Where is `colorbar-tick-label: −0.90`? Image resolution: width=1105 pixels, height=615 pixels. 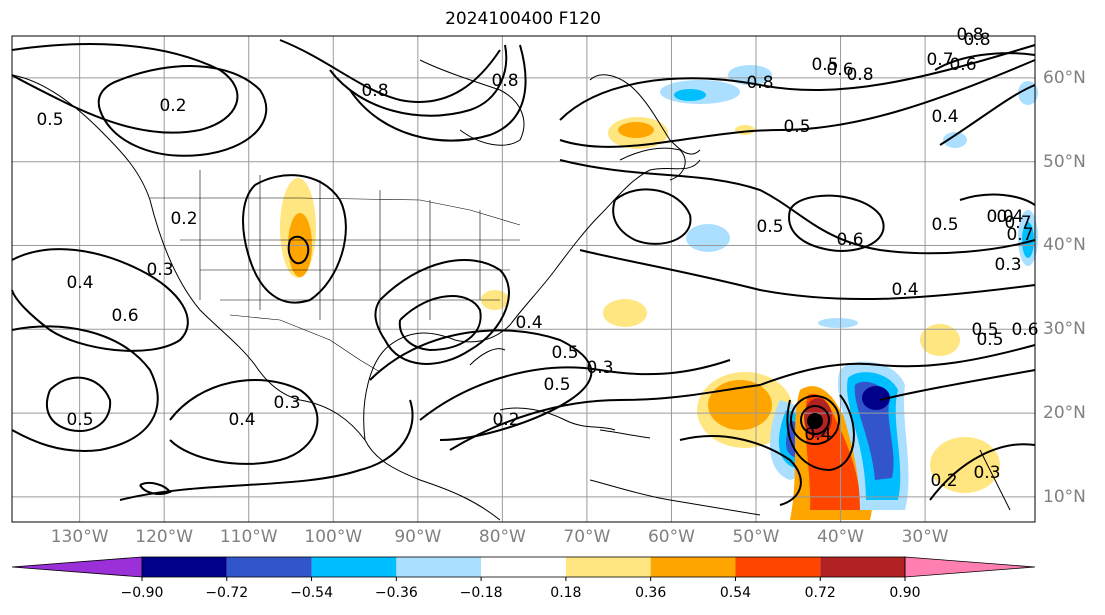
colorbar-tick-label: −0.90 is located at coordinates (142, 593).